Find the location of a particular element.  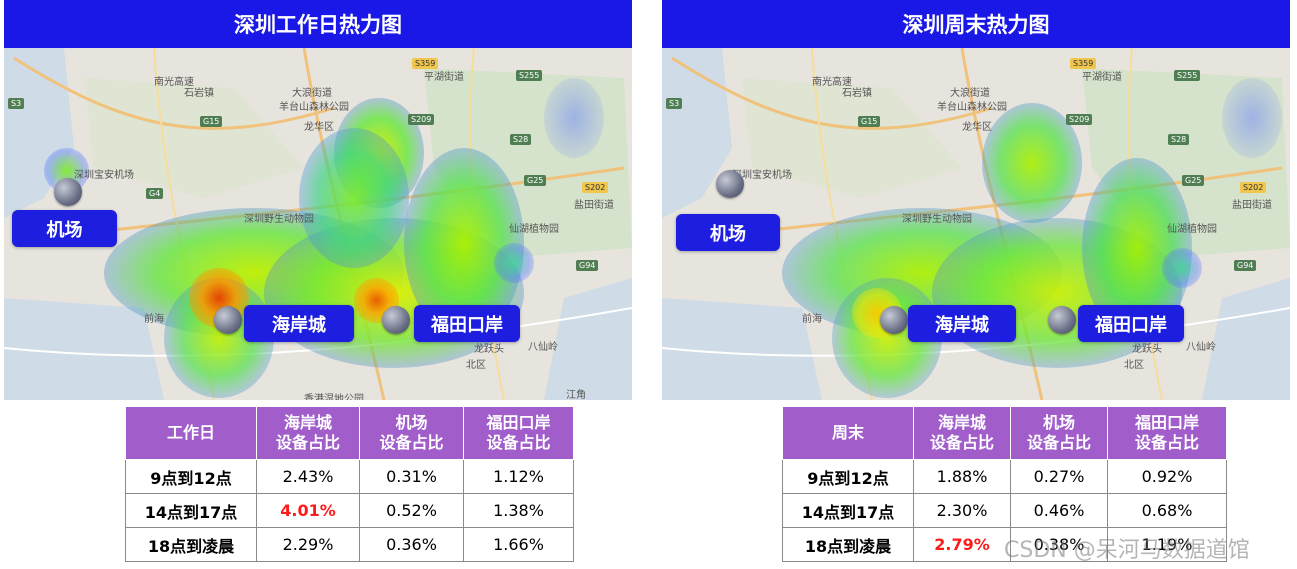

table-cell-highlight: 2.79% is located at coordinates (962, 544).